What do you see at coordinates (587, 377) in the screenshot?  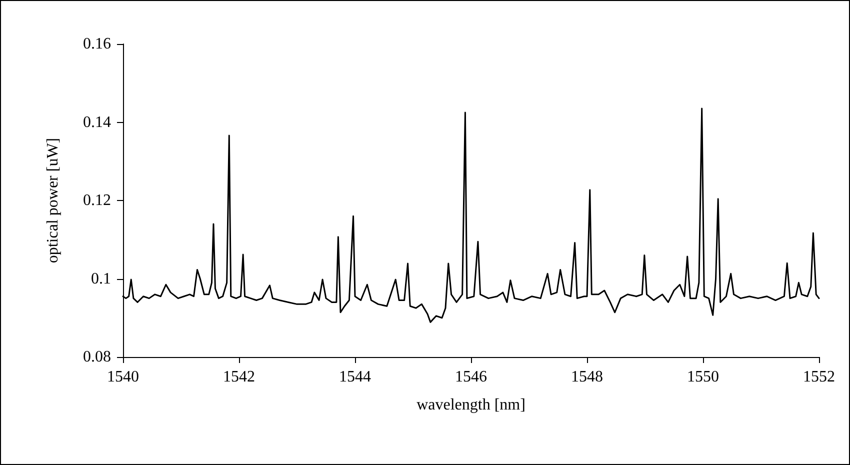 I see `x-tick-label: 1548` at bounding box center [587, 377].